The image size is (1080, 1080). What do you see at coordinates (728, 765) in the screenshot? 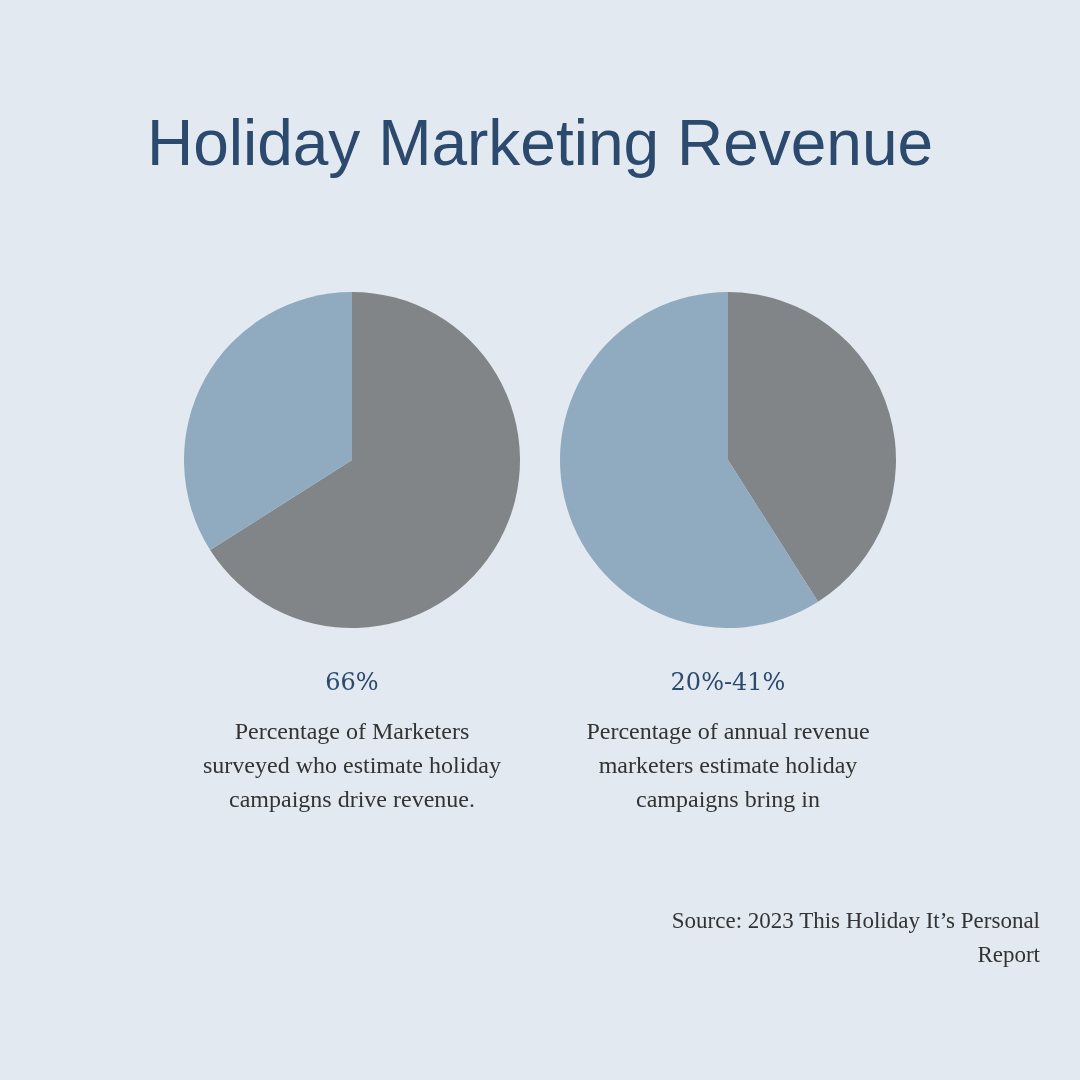
I see `text: Percentage of annual revenue marketers estimate holiday campaigns bring in` at bounding box center [728, 765].